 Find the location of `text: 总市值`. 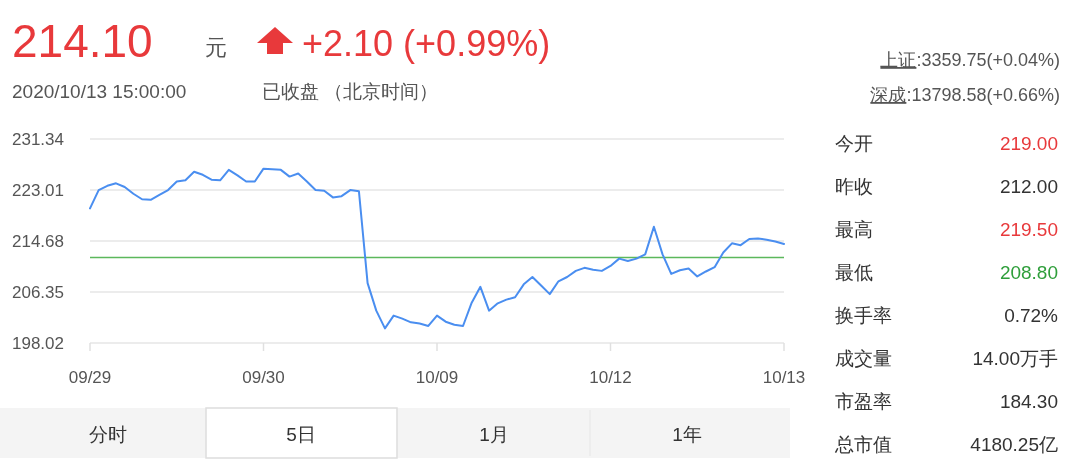

text: 总市值 is located at coordinates (863, 444).